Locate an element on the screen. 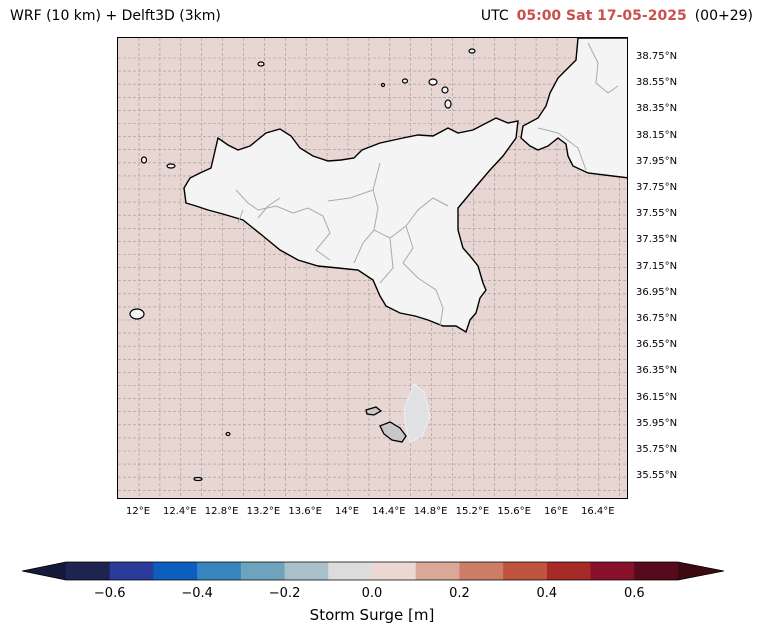  lat-label: 36.55°N is located at coordinates (657, 345).